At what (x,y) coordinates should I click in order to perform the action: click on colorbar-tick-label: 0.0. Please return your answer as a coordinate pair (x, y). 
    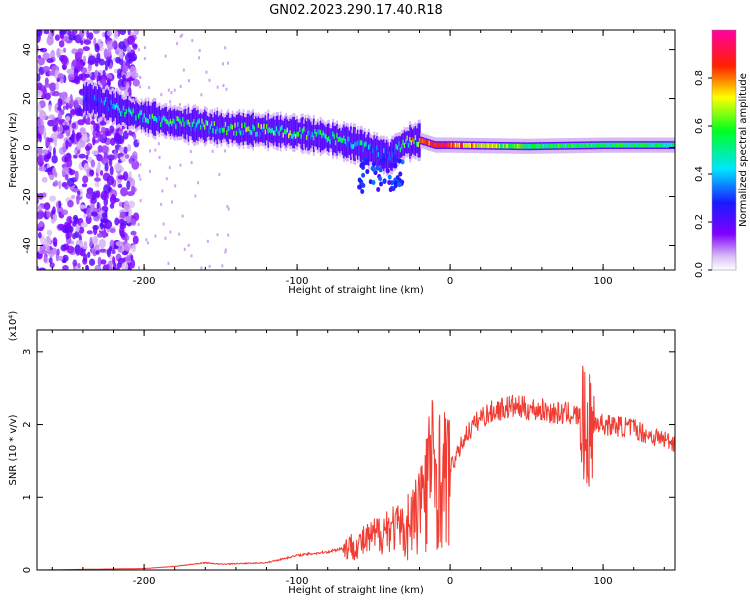
    Looking at the image, I should click on (699, 270).